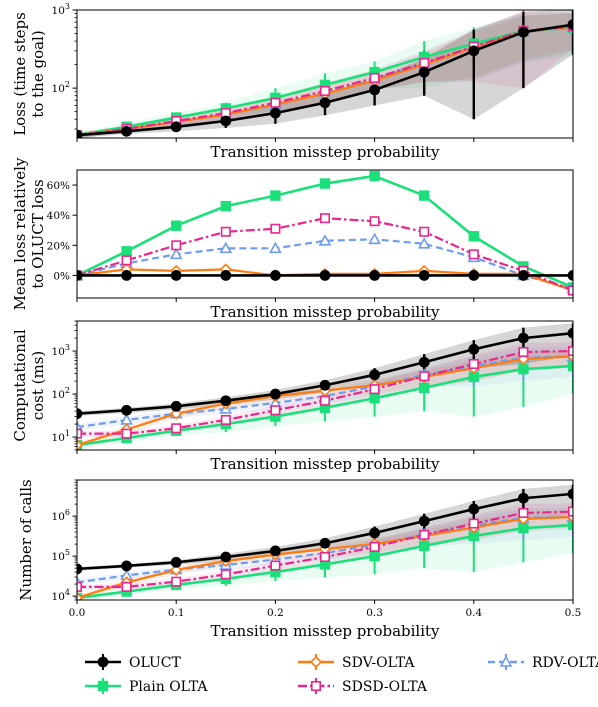  What do you see at coordinates (61, 276) in the screenshot?
I see `y-tick-label: 0%` at bounding box center [61, 276].